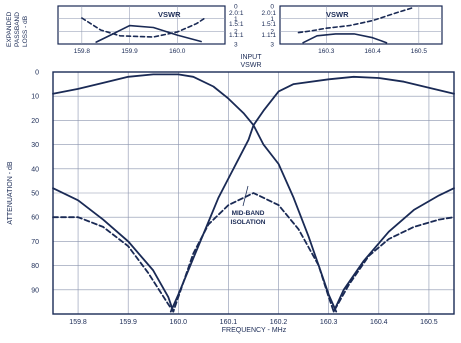 The image size is (461, 343). I want to click on inset-left-frame, so click(141, 25).